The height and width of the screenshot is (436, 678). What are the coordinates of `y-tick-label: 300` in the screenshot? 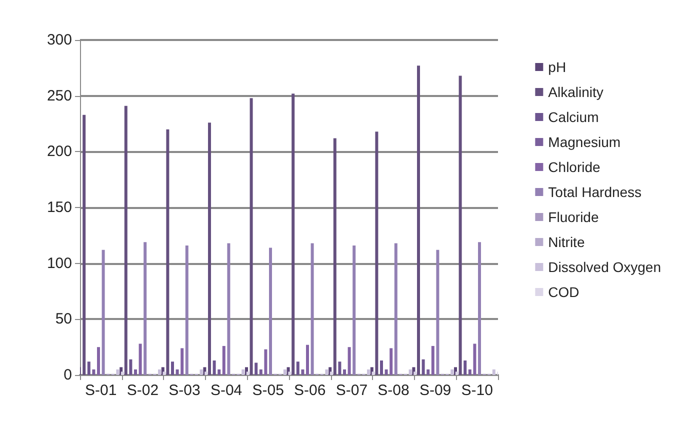 It's located at (59, 40).